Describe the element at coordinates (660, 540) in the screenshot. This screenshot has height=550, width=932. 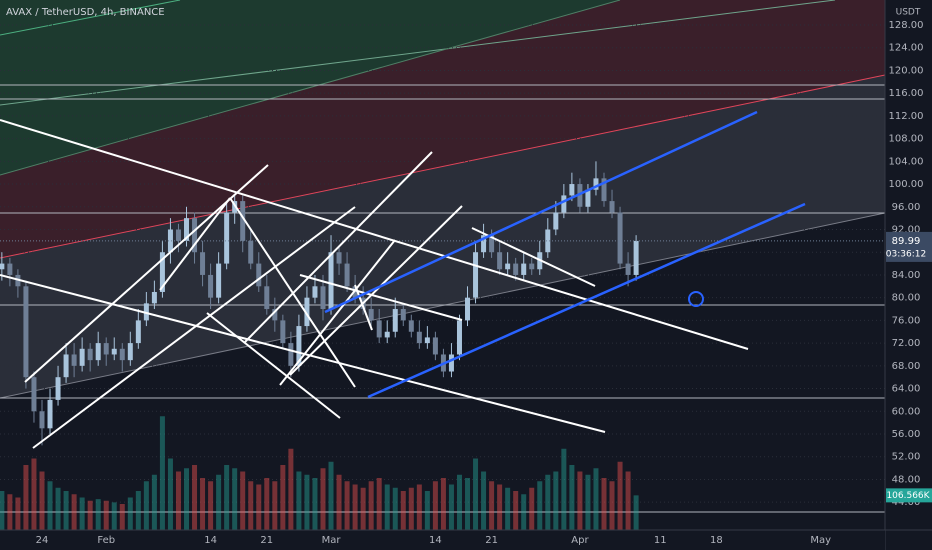
I see `x-tick-label: 11` at that location.